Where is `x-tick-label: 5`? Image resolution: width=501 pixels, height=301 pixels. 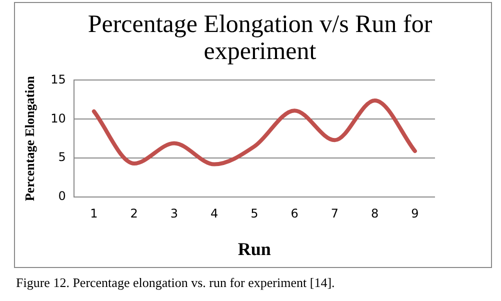 x-tick-label: 5 is located at coordinates (254, 213).